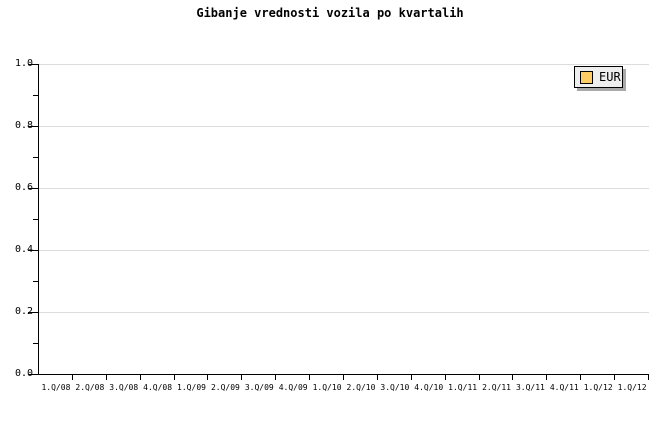 This screenshot has width=660, height=440. I want to click on y-axis-tick-label: 0.4, so click(23, 249).